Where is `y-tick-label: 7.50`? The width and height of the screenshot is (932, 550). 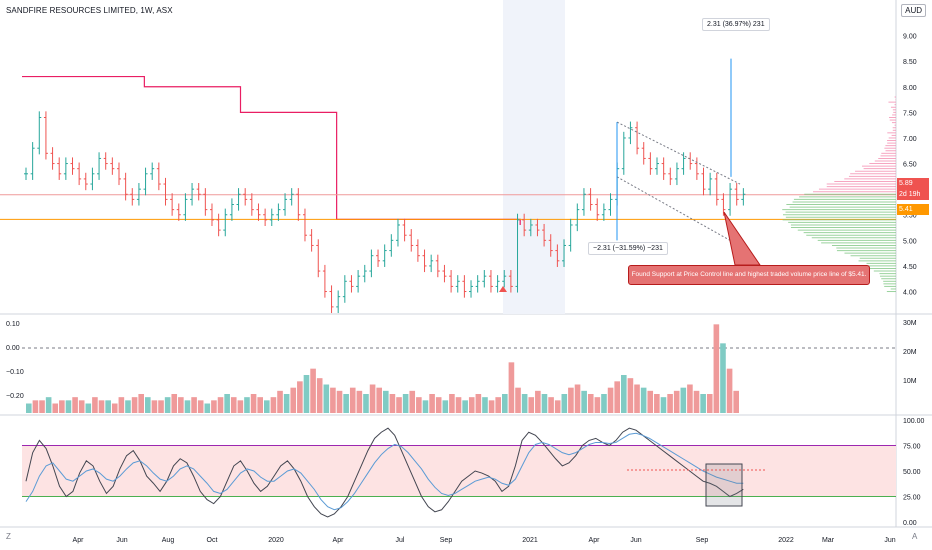
y-tick-label: 7.50 is located at coordinates (910, 113).